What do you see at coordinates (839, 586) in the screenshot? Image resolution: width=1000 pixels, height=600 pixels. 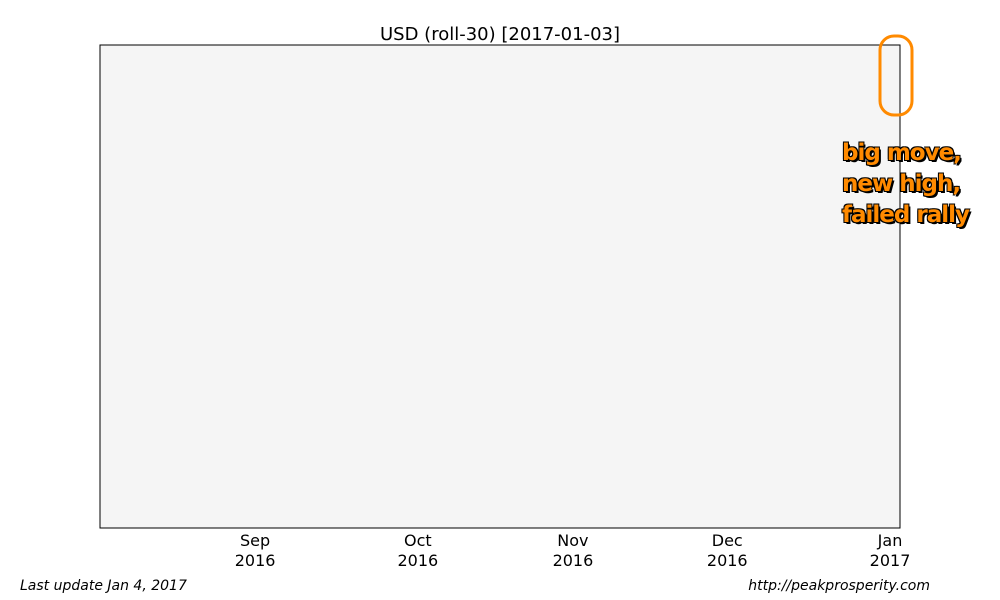 I see `footer-right: http://peakprosperity.com` at bounding box center [839, 586].